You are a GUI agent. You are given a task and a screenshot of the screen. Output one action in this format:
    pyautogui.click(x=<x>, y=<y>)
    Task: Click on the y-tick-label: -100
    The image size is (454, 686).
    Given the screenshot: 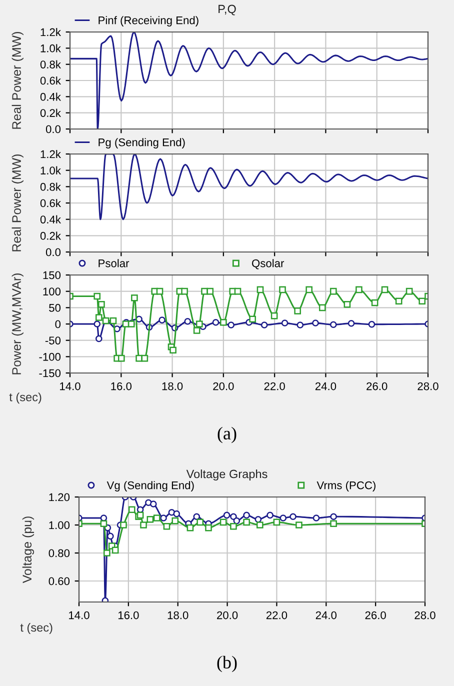 What is the action you would take?
    pyautogui.click(x=50, y=356)
    